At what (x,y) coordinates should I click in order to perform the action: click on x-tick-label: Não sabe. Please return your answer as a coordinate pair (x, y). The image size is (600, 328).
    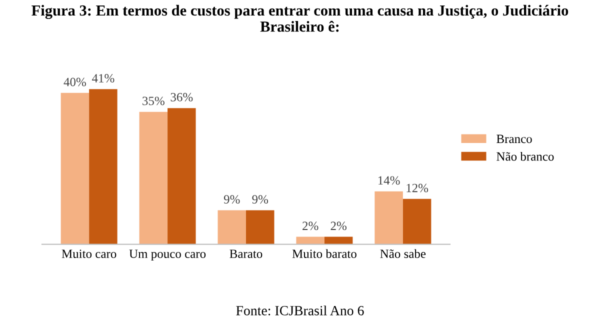
    Looking at the image, I should click on (403, 253).